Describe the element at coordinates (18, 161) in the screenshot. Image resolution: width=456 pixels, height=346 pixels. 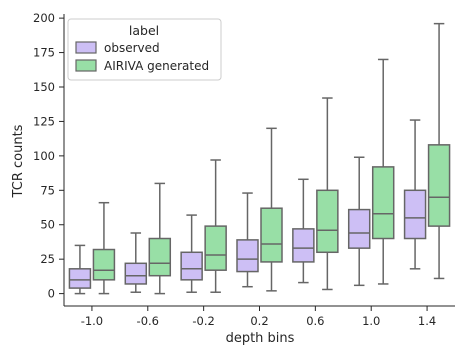
I see `y-axis-title: TCR counts` at that location.